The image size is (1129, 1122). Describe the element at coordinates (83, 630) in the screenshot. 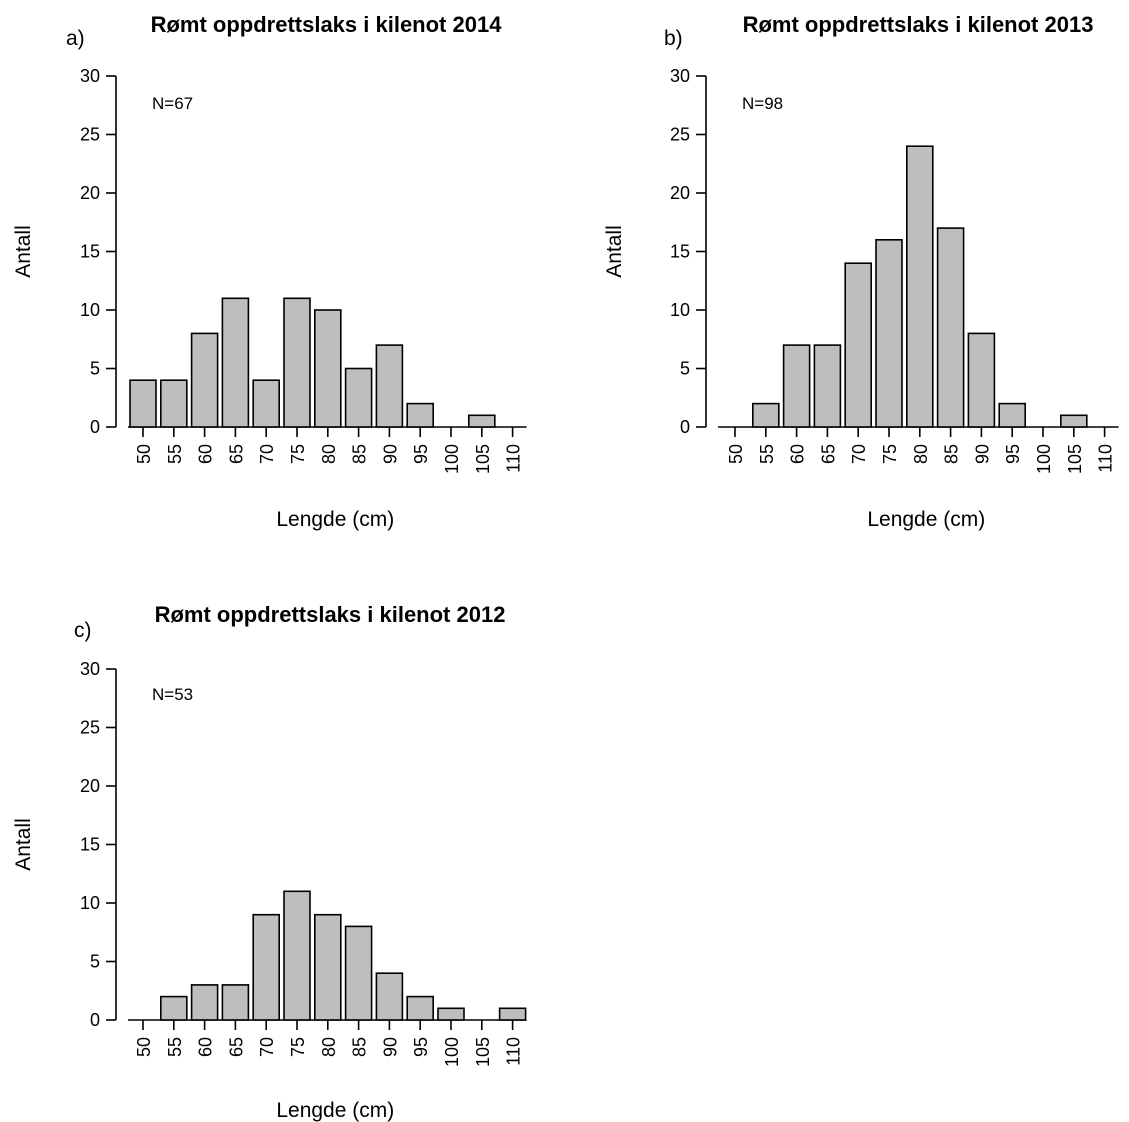

I see `panel-letter: c)` at that location.